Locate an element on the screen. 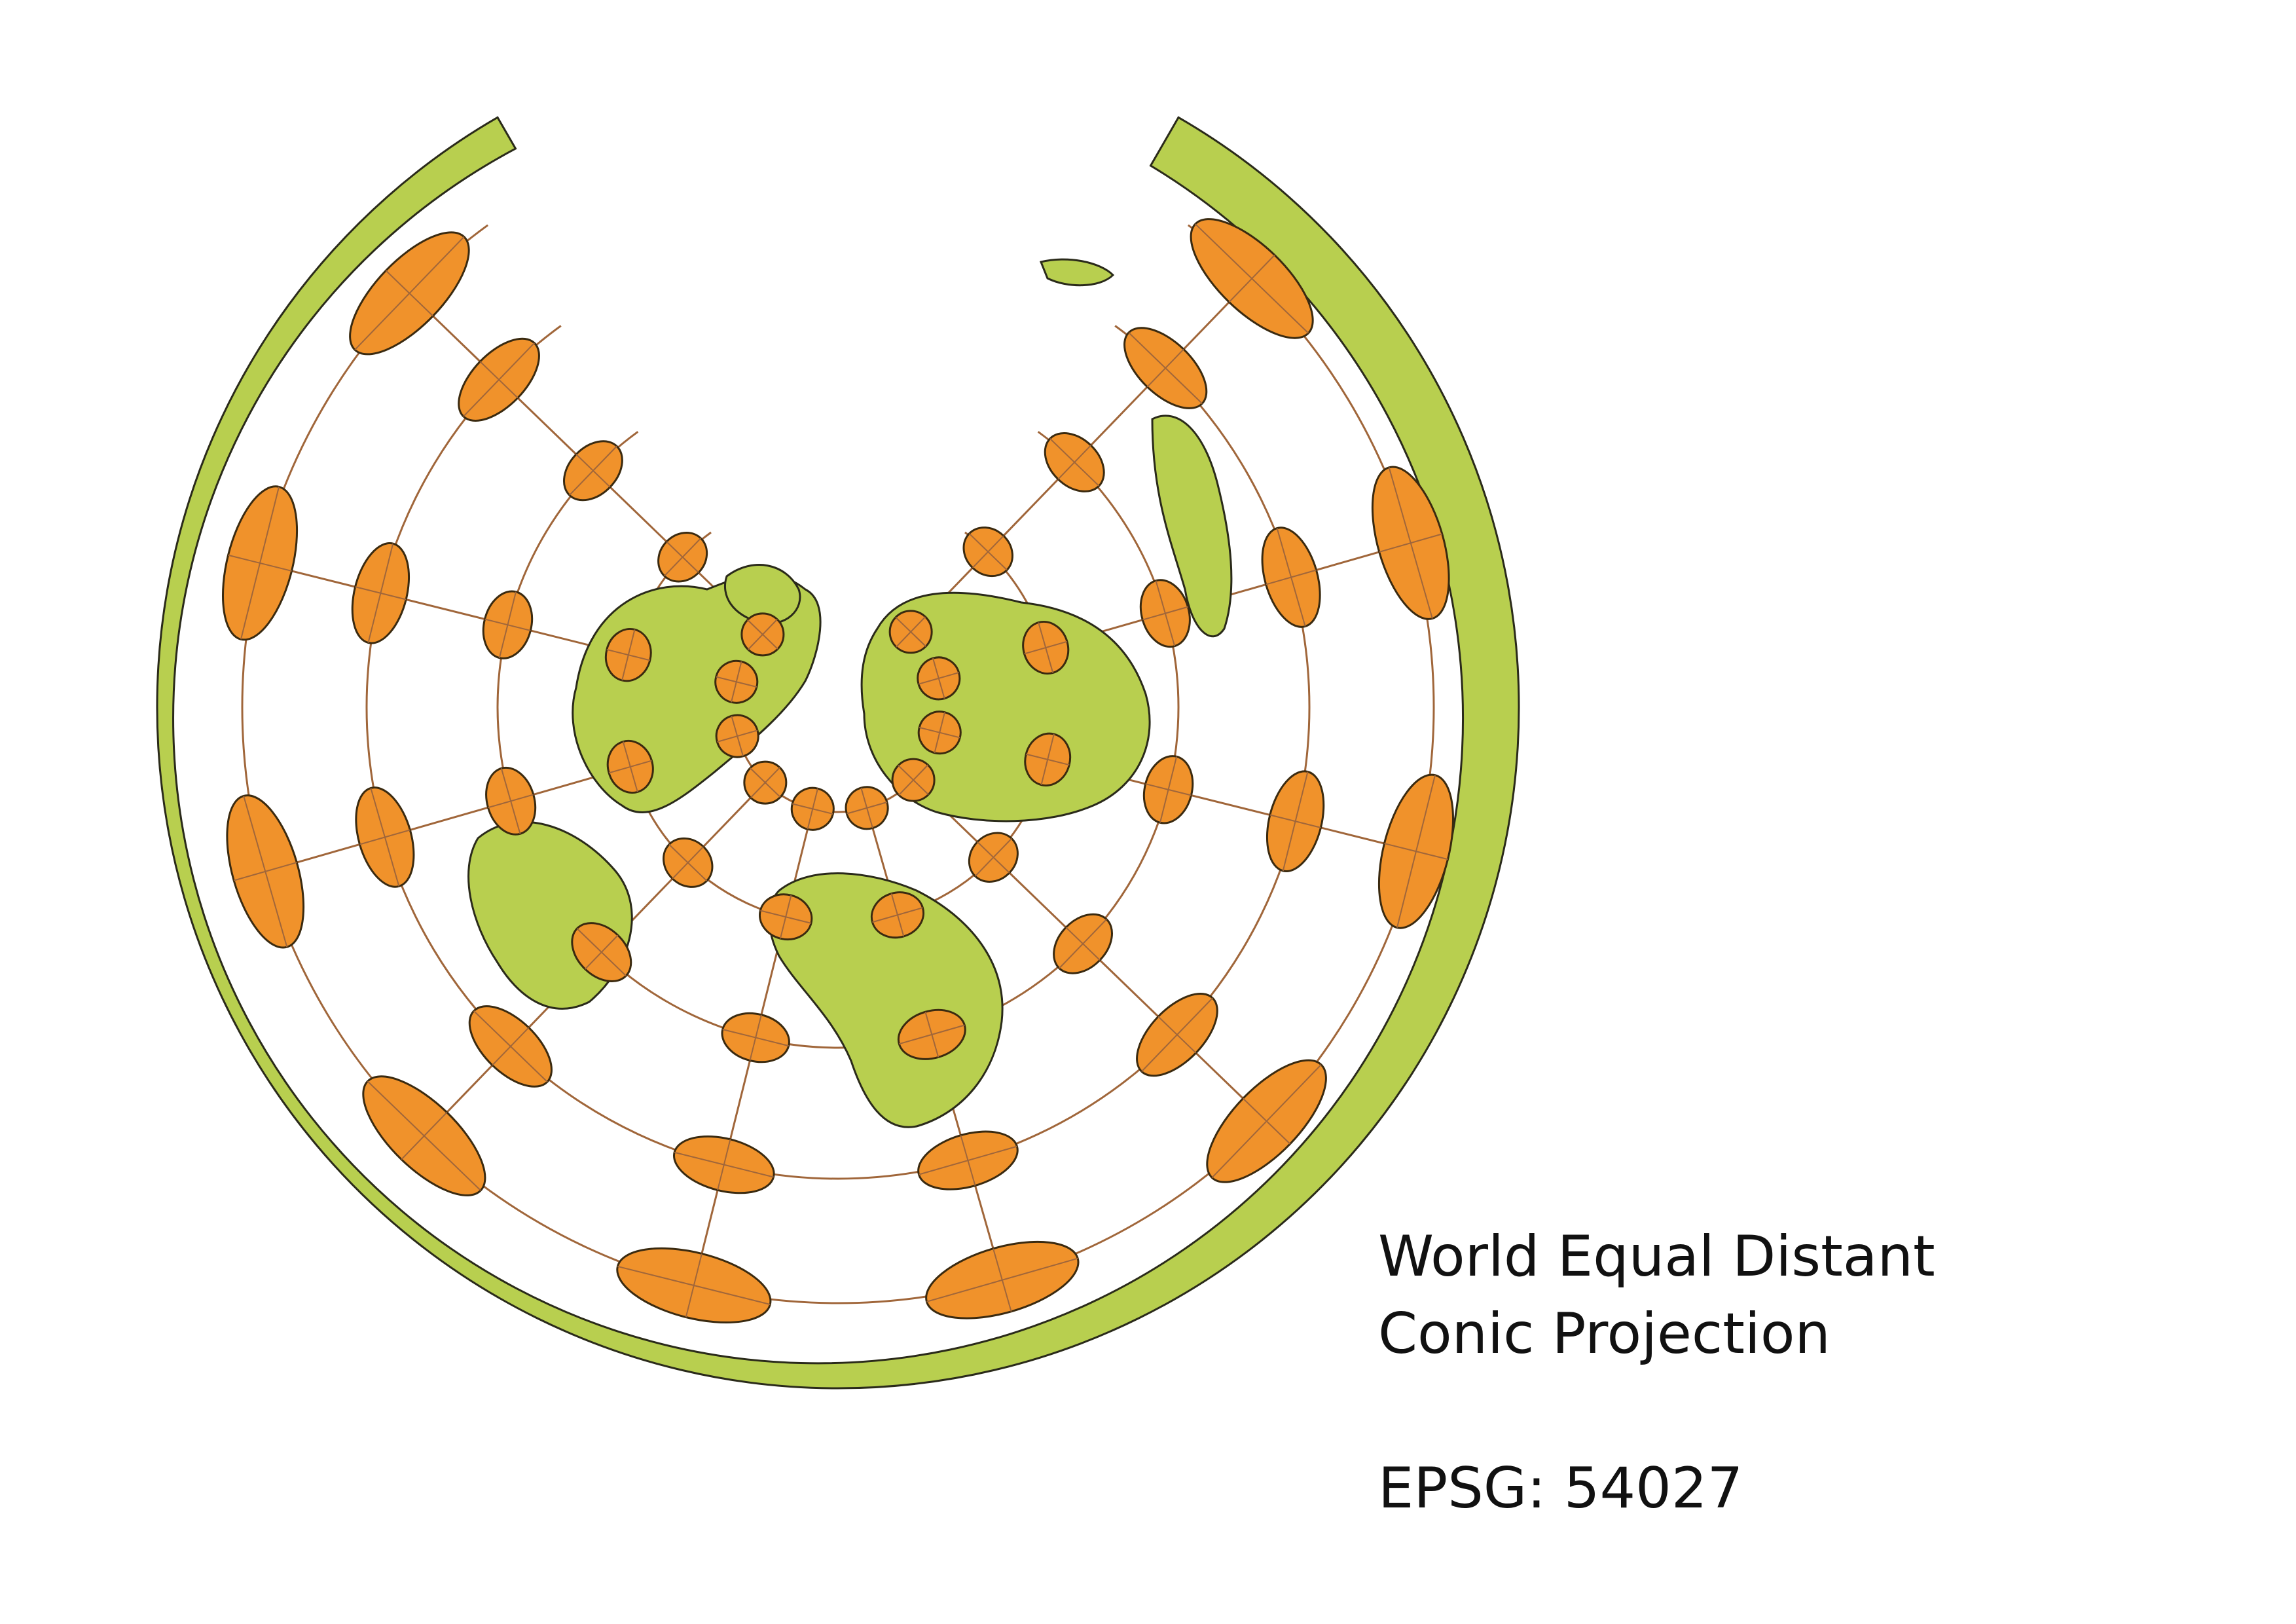  africa-land is located at coordinates (886, 1000).